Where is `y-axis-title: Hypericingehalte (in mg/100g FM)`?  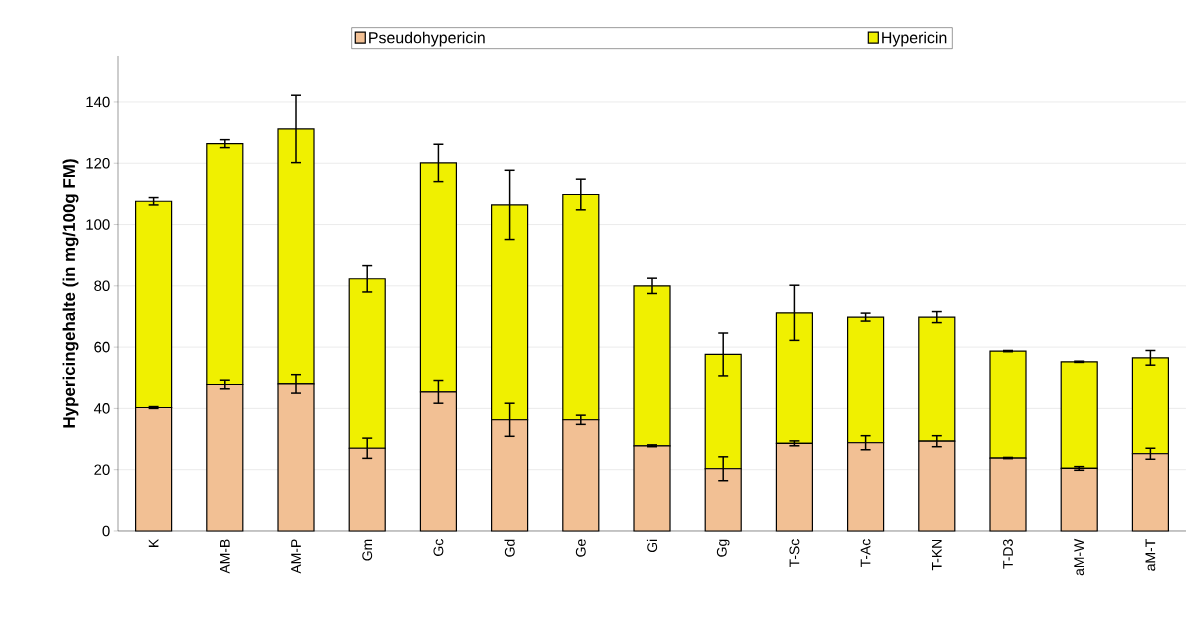
y-axis-title: Hypericingehalte (in mg/100g FM) is located at coordinates (70, 293).